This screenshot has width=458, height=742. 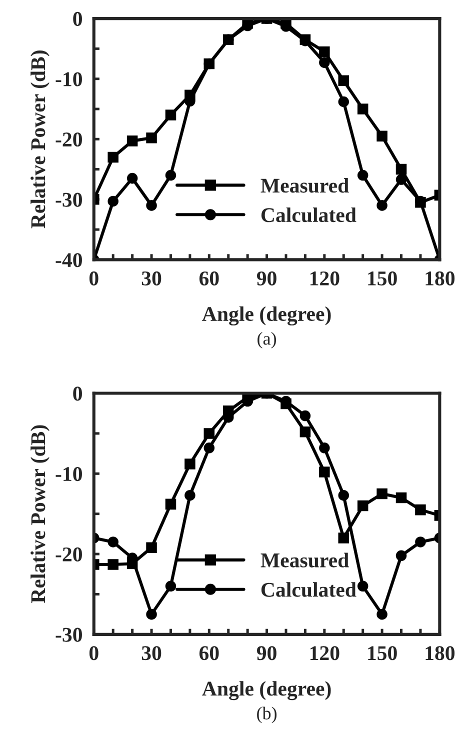 I want to click on text: (a), so click(x=267, y=340).